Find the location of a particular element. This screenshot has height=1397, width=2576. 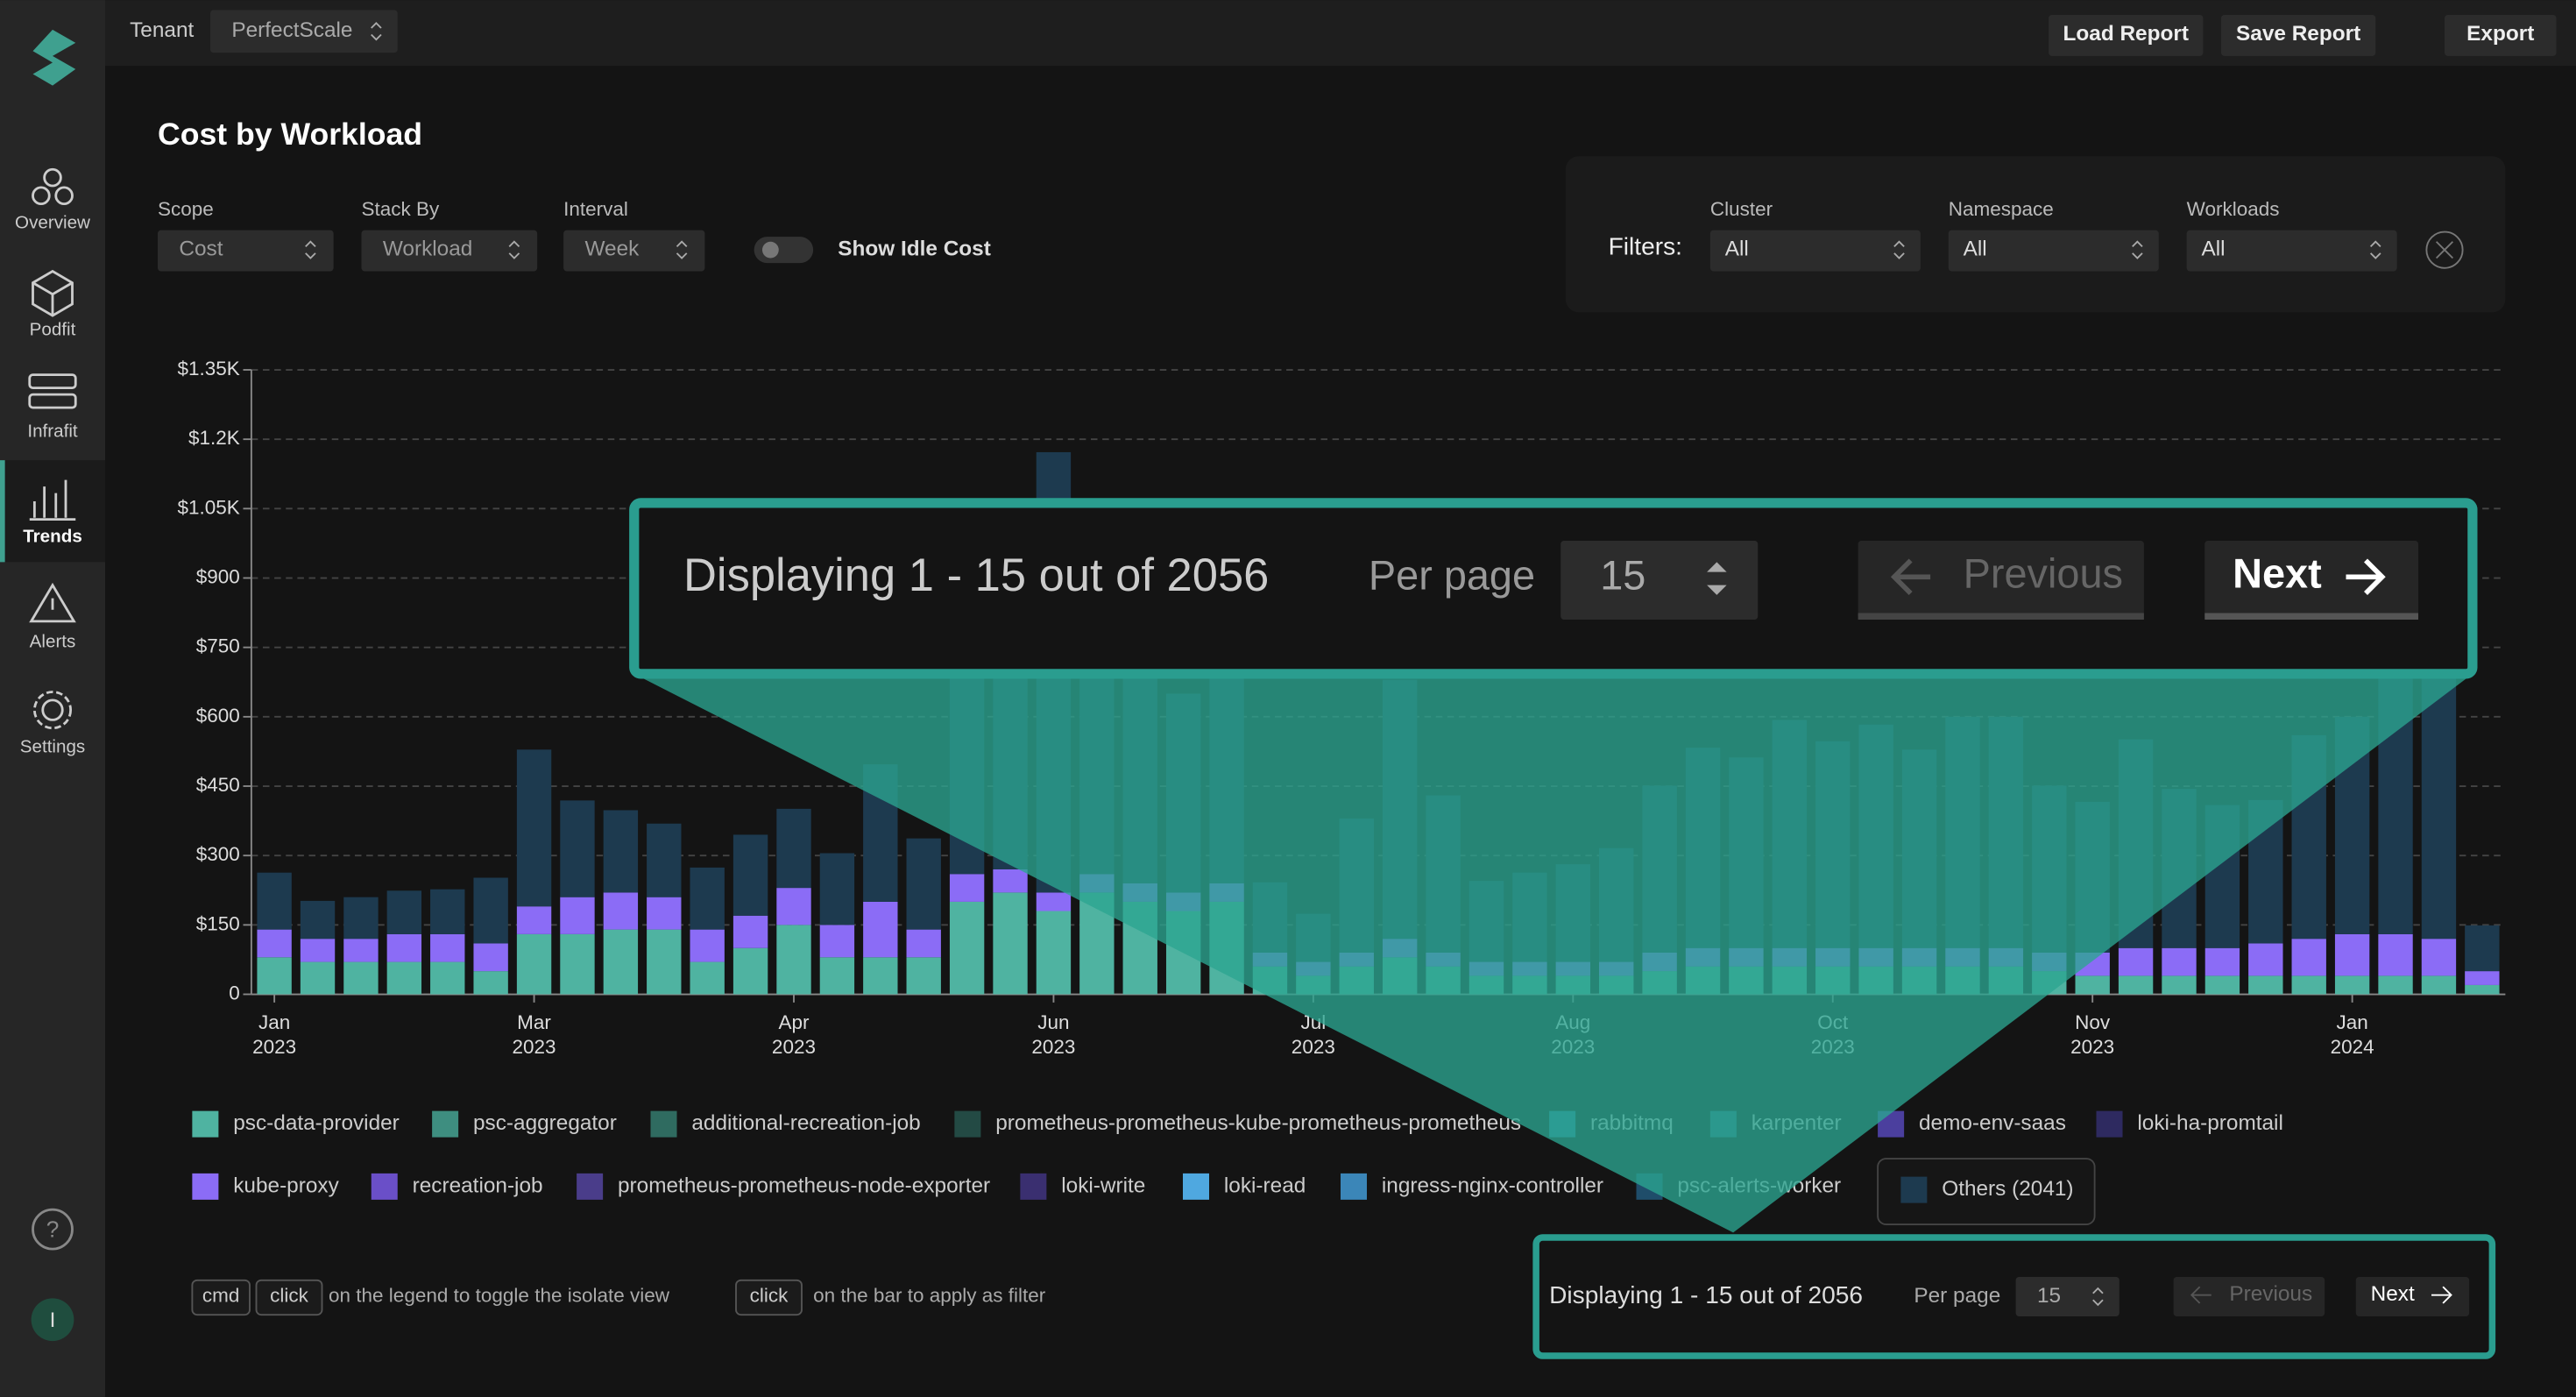

legend-label: loki-read is located at coordinates (1265, 1185).